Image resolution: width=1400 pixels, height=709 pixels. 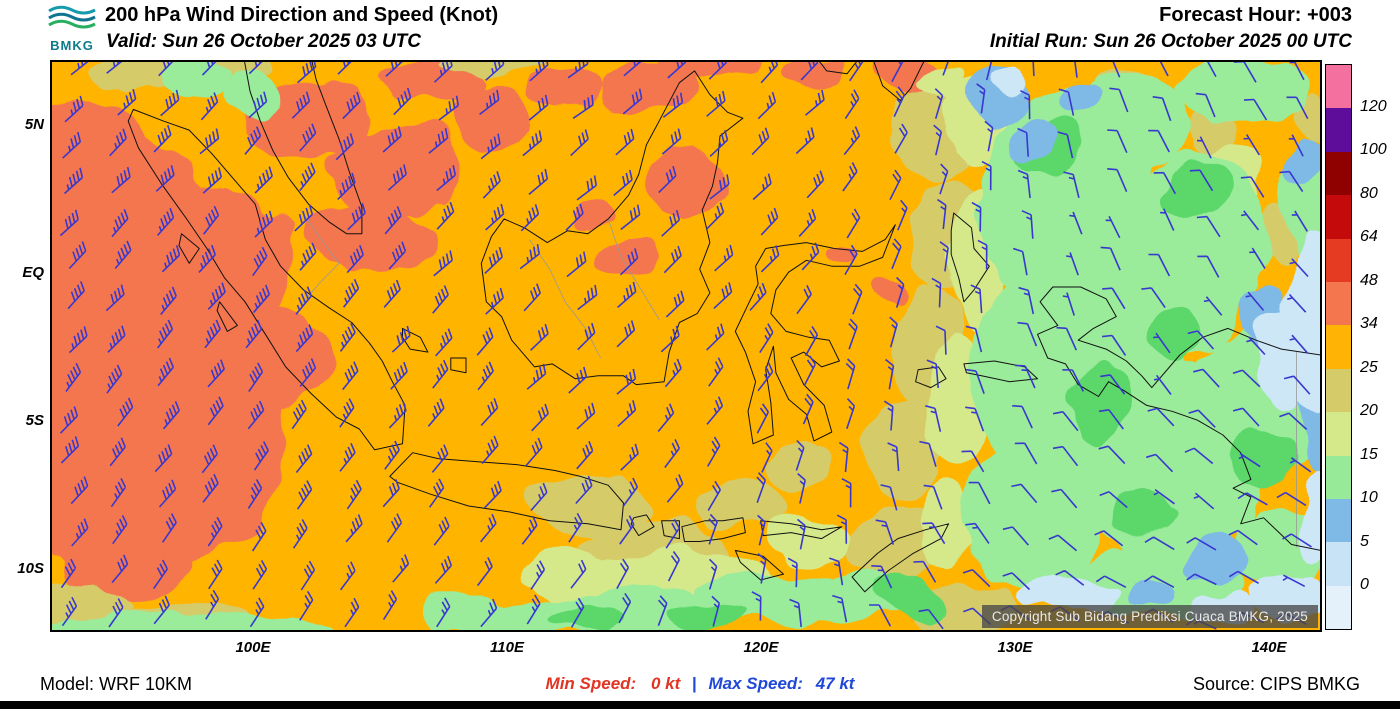 I want to click on legend-label: 15, so click(x=1369, y=454).